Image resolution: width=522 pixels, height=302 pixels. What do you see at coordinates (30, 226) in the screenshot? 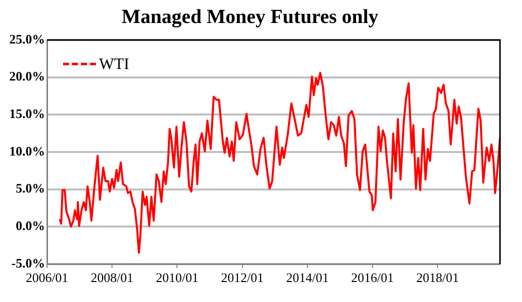
I see `y-tick-label: 0.0%` at bounding box center [30, 226].